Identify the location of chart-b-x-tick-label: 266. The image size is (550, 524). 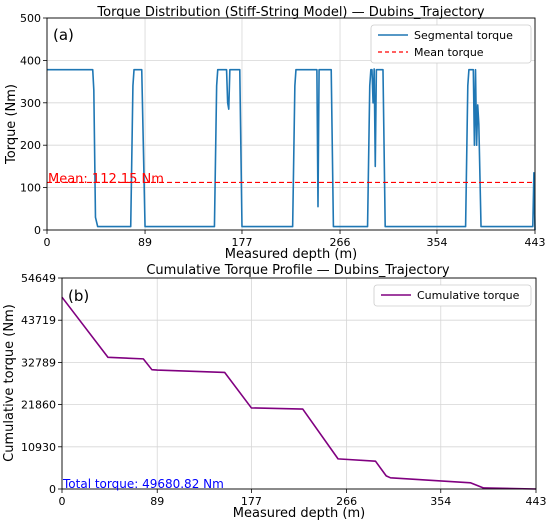
(346, 501).